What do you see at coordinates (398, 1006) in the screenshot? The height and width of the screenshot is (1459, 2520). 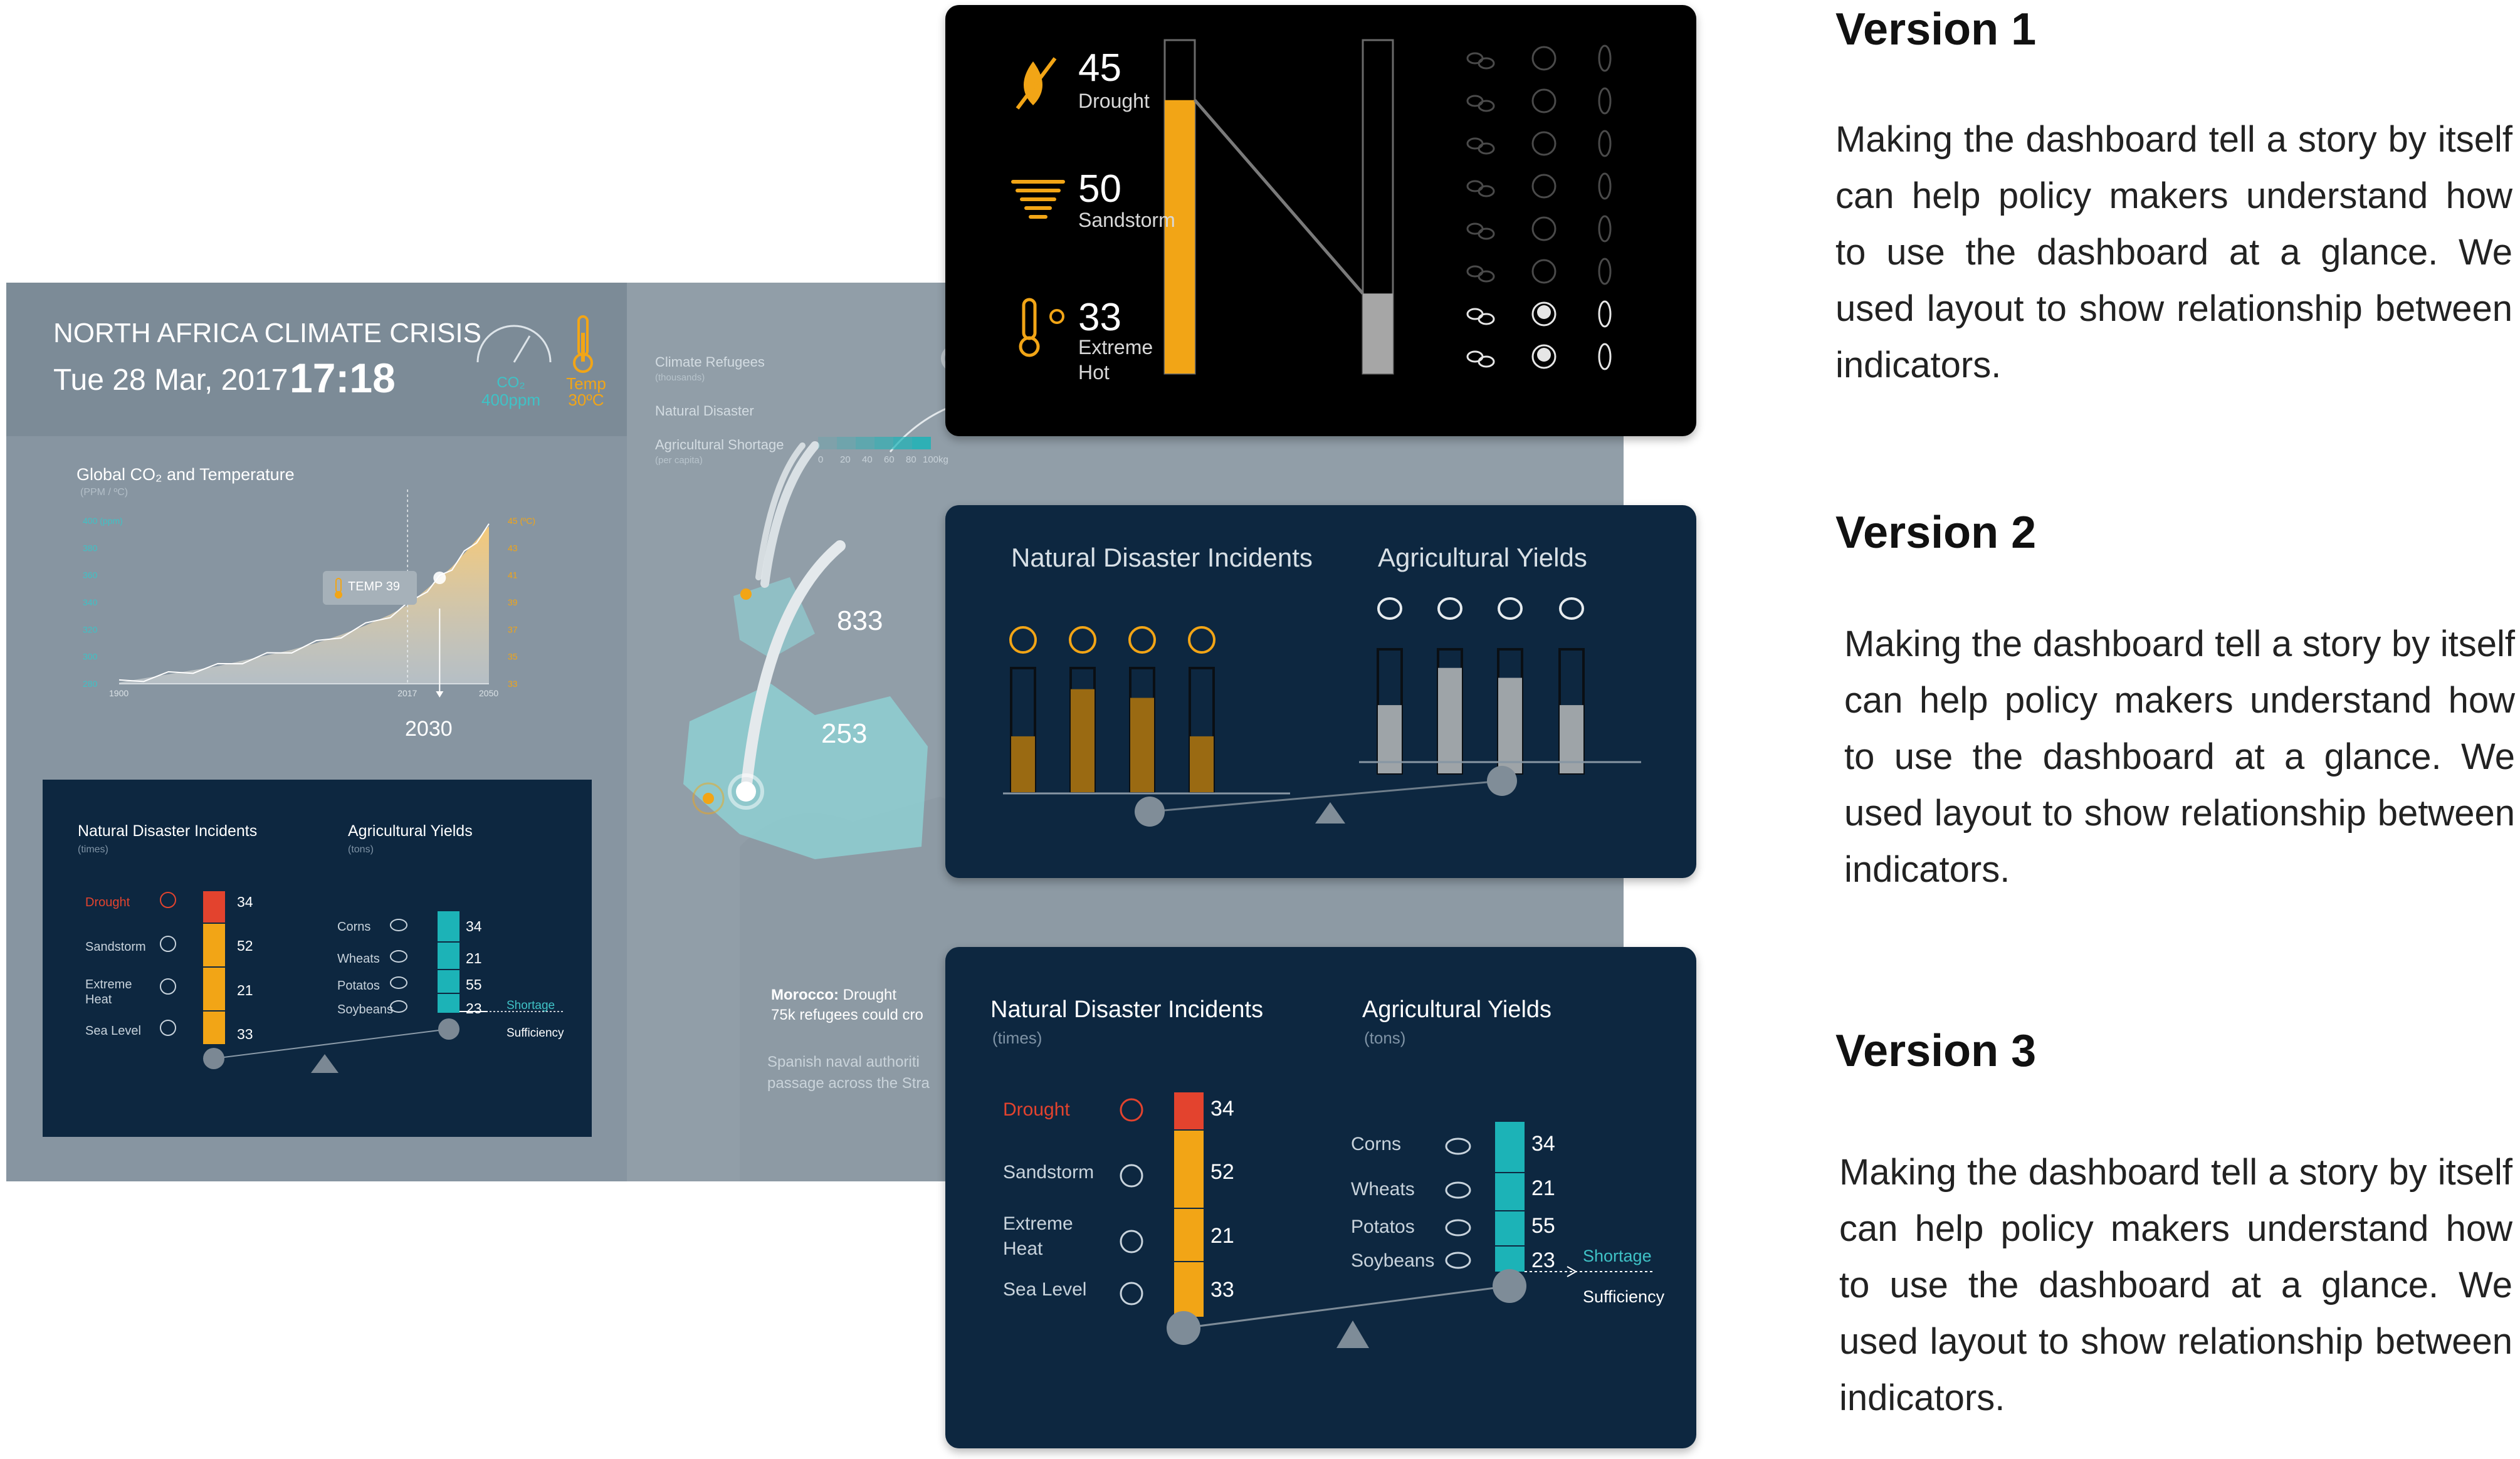 I see `soybean-icon` at bounding box center [398, 1006].